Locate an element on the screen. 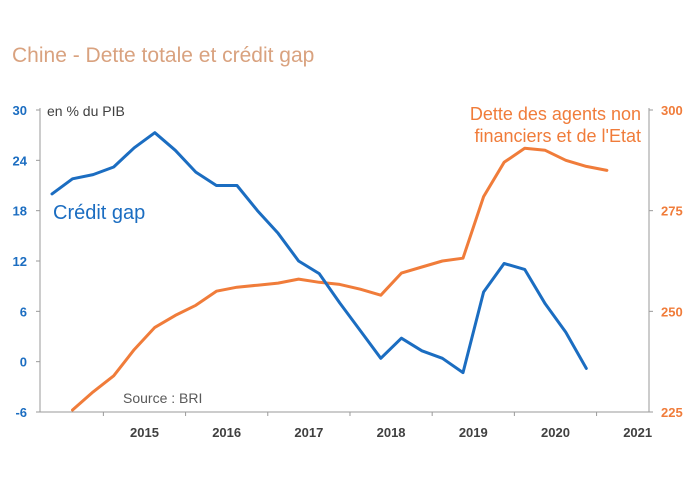 Image resolution: width=695 pixels, height=483 pixels. left-y-tick-label: 30 is located at coordinates (20, 110).